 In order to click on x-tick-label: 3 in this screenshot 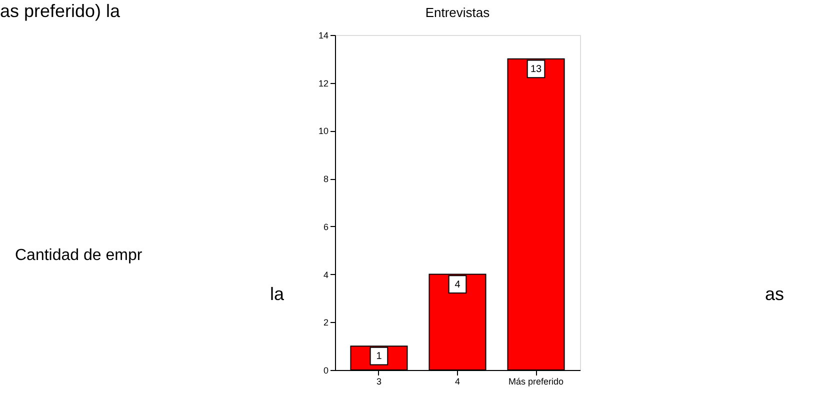, I will do `click(379, 381)`.